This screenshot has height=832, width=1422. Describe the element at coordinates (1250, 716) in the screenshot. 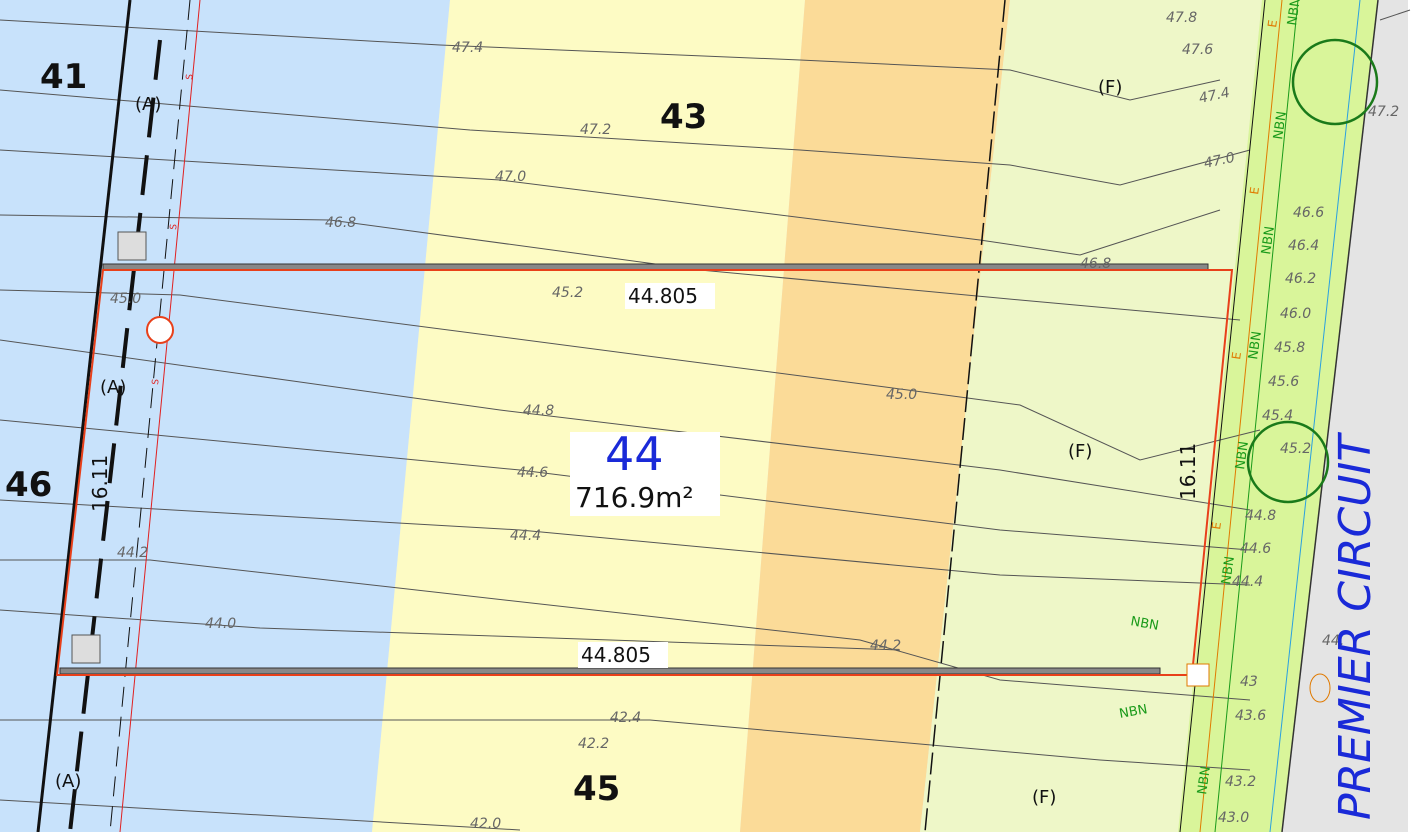

I see `contour-label: 43.6` at that location.